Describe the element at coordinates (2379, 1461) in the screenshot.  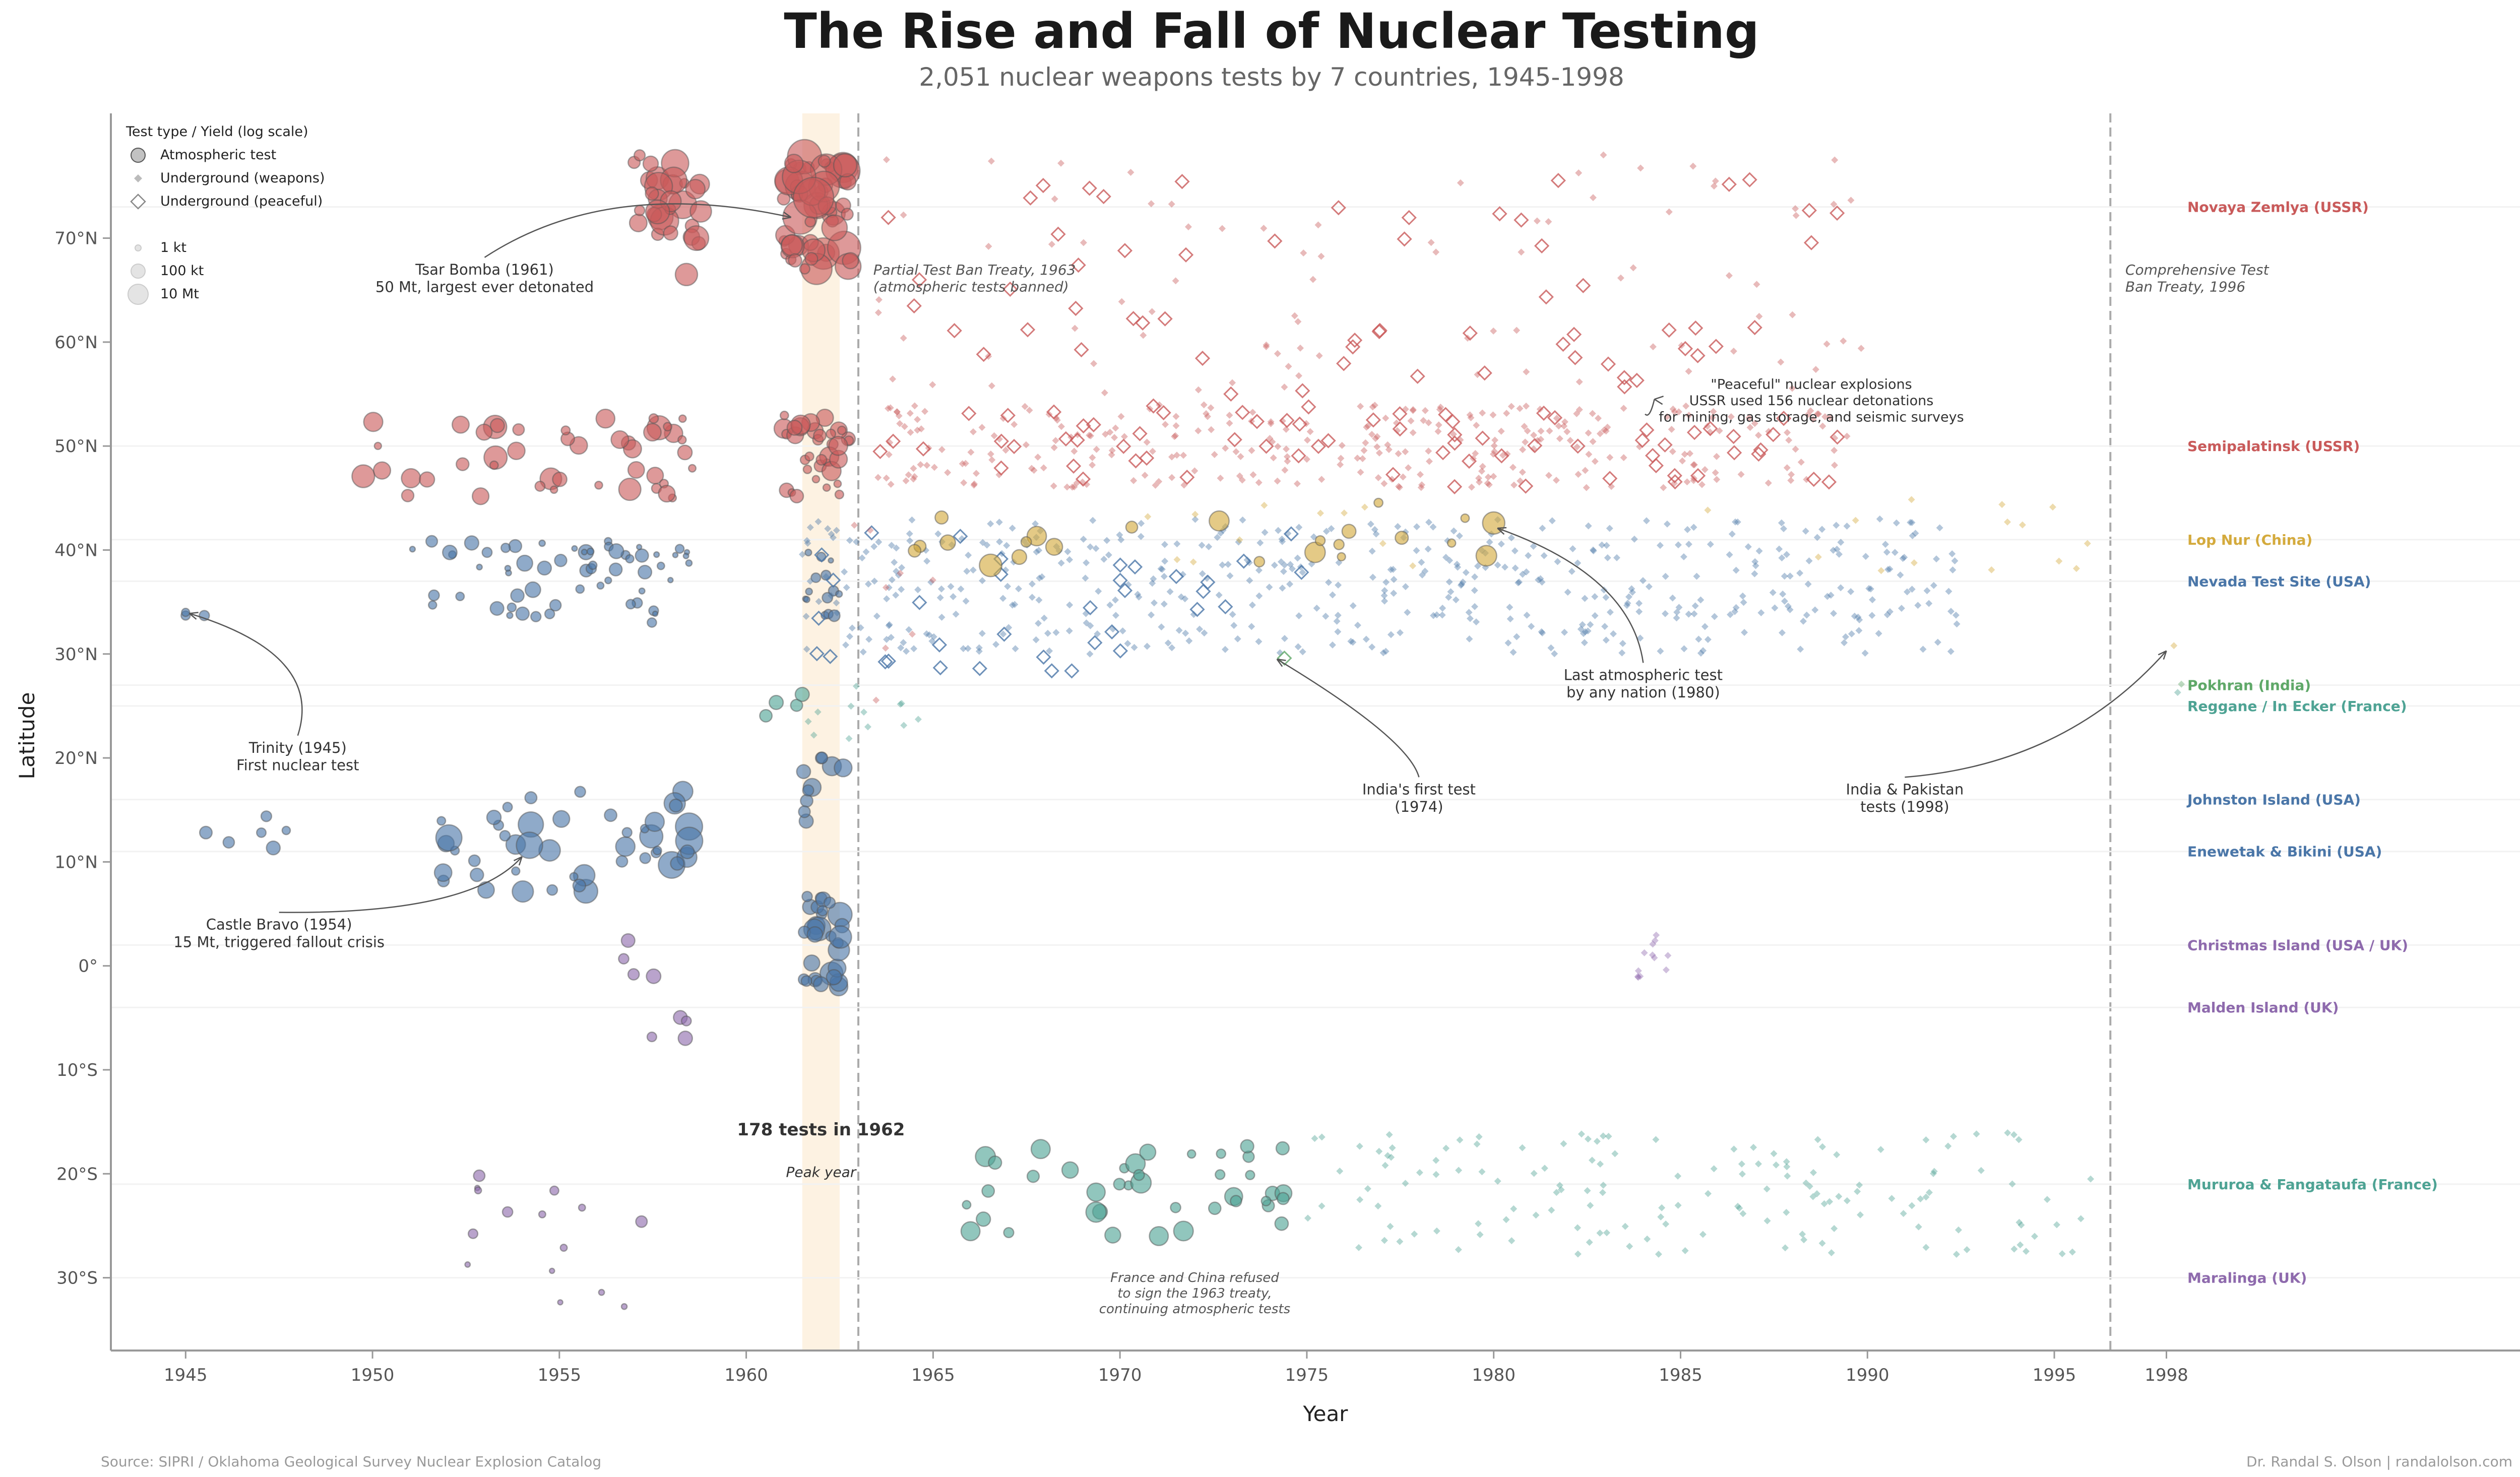
I see `credit-note: Dr. Randal S. Olson | randalolson.com` at that location.